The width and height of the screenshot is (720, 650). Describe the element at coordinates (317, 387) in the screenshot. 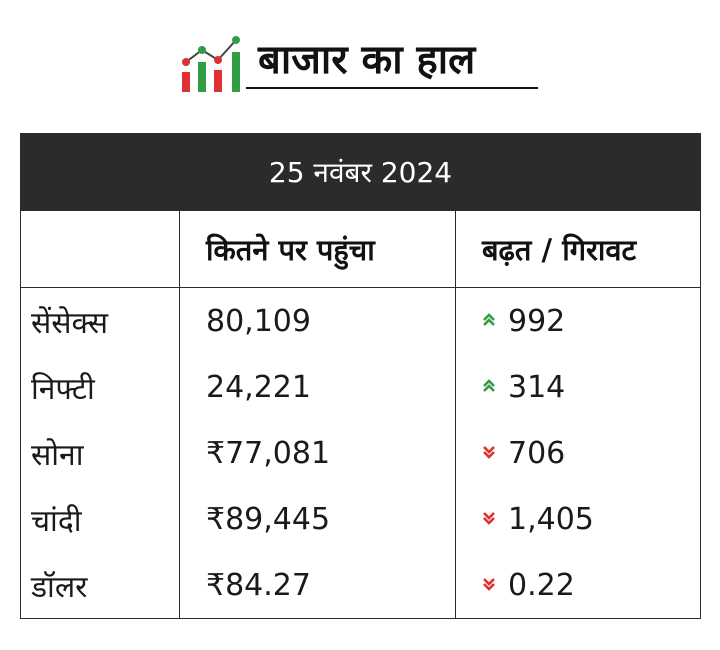

I see `row-value: 24,221` at that location.